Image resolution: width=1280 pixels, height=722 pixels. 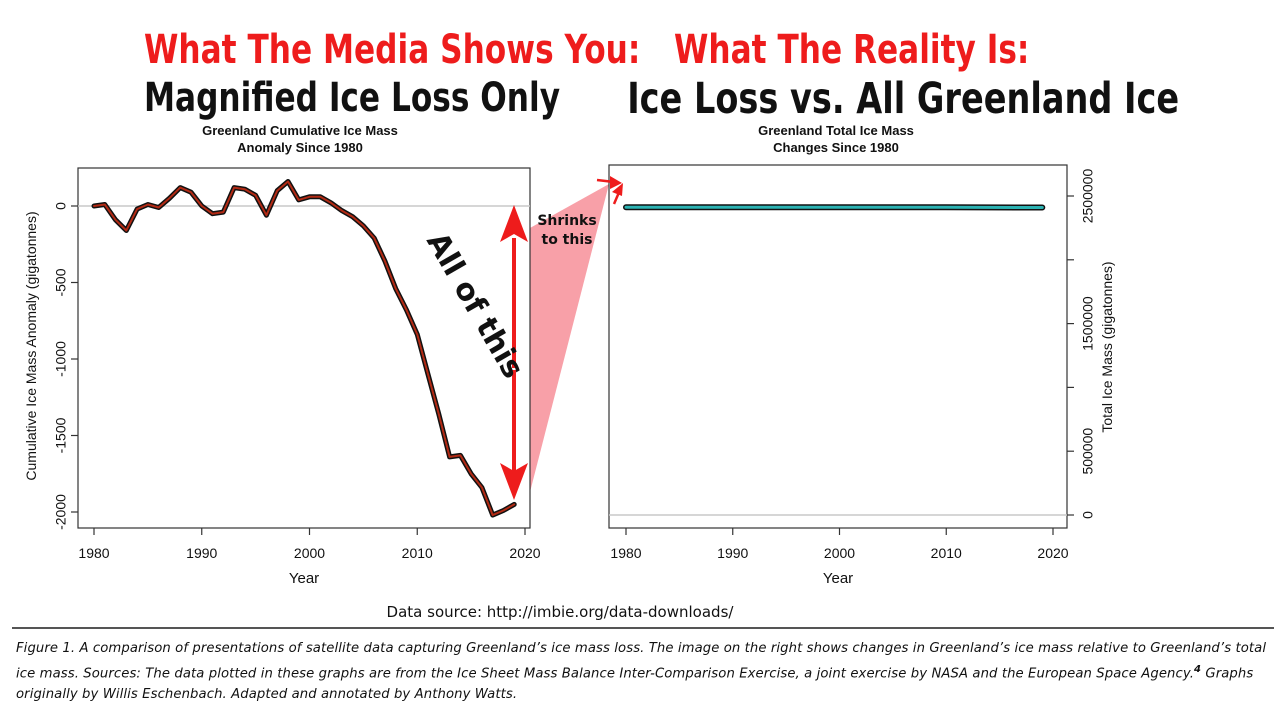 What do you see at coordinates (643, 628) in the screenshot?
I see `caption-divider` at bounding box center [643, 628].